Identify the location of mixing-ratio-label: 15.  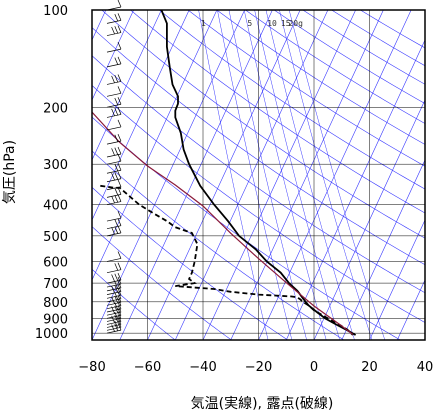
(286, 23).